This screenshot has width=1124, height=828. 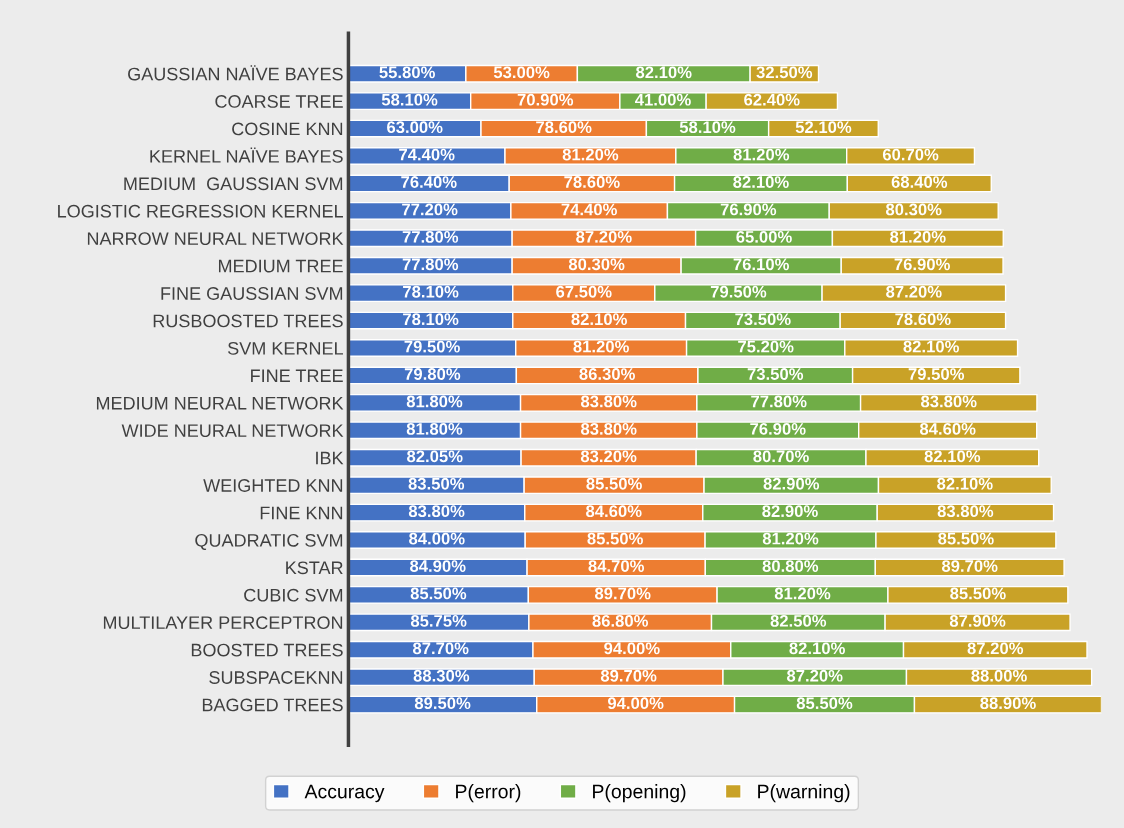 I want to click on data-label: 63.00%, so click(x=415, y=127).